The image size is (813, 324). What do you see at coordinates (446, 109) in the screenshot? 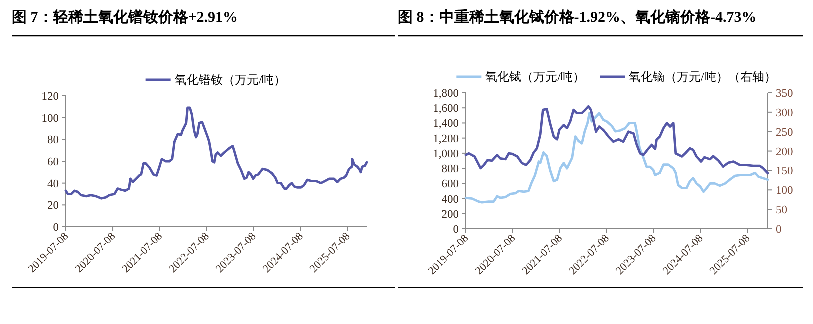
I see `y-tick-label: 1,600` at bounding box center [446, 109].